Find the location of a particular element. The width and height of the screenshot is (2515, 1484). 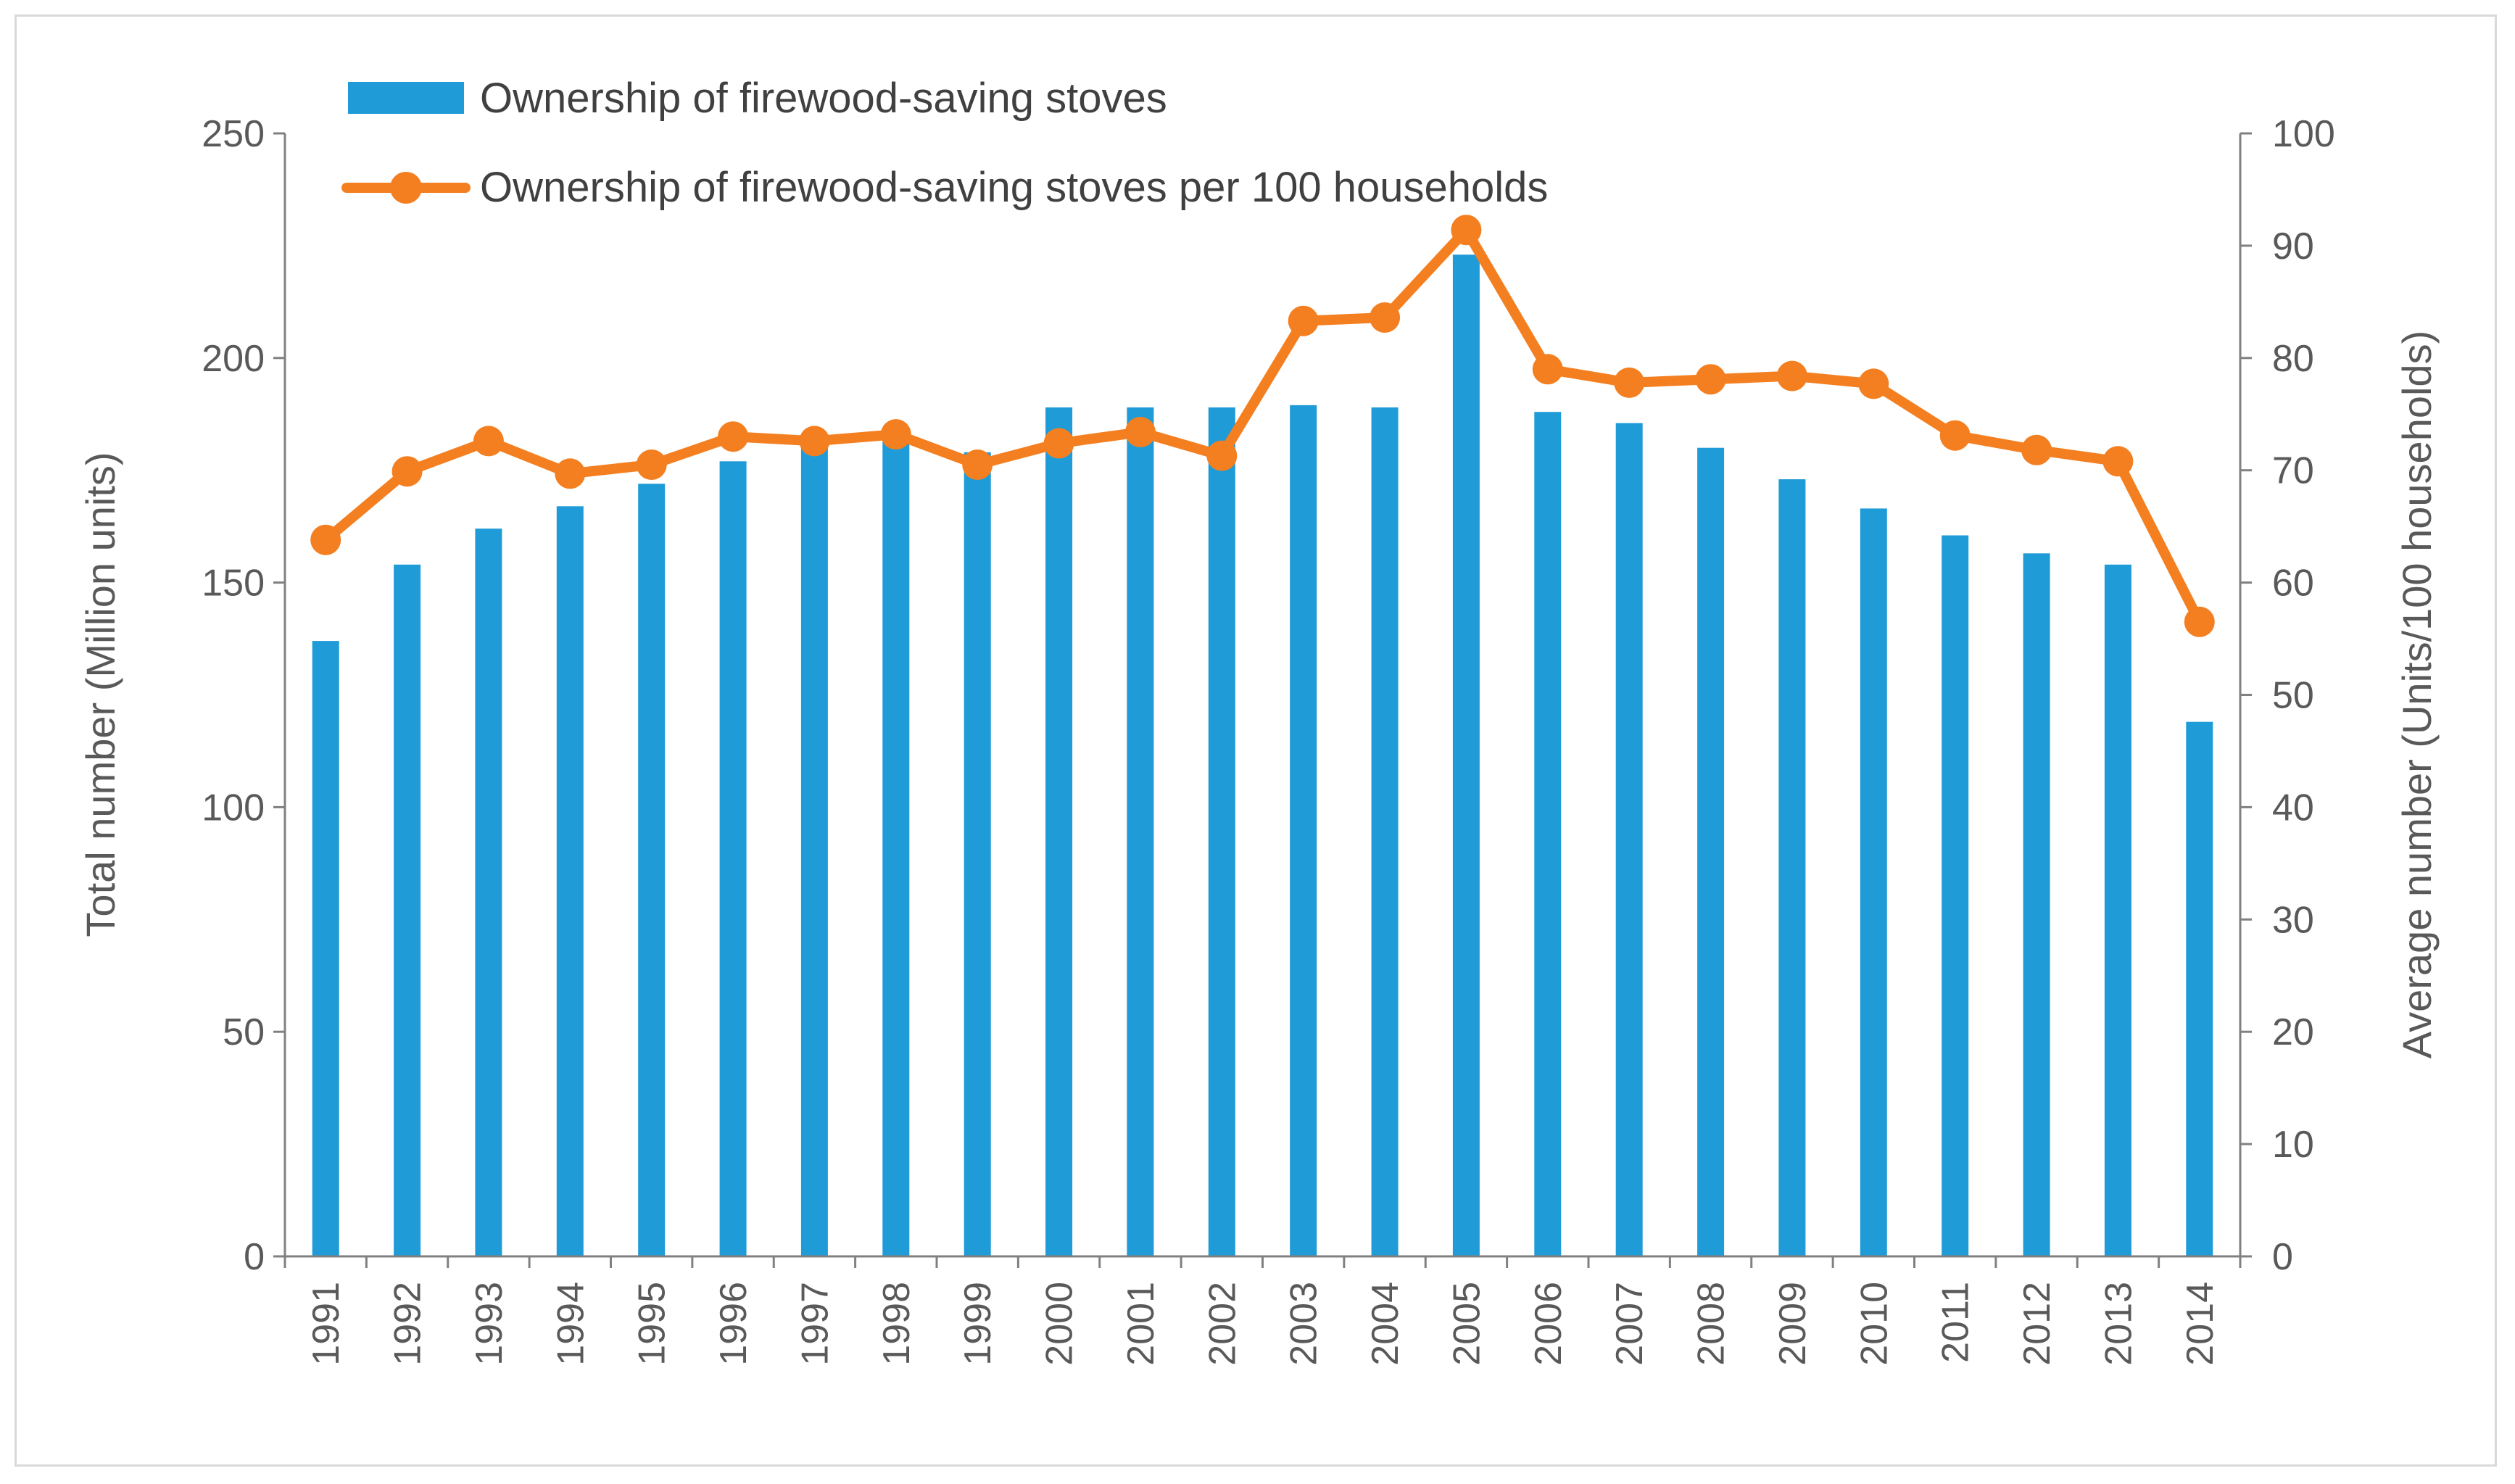

x-tick-label-2007: 2007 is located at coordinates (1630, 1324).